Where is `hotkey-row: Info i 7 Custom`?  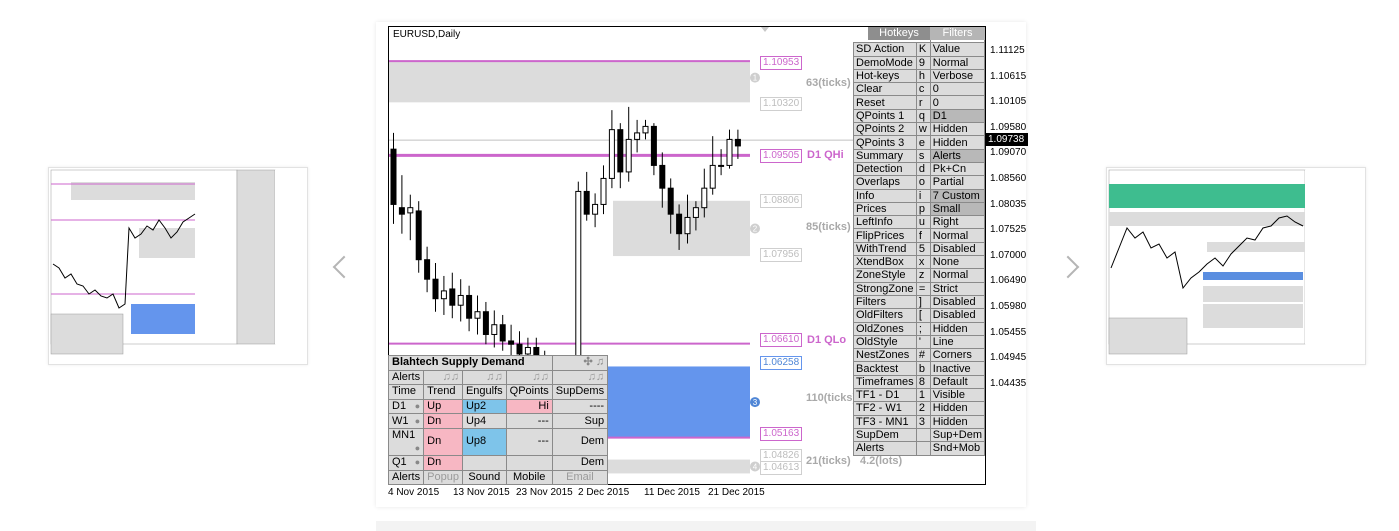 hotkey-row: Info i 7 Custom is located at coordinates (919, 195).